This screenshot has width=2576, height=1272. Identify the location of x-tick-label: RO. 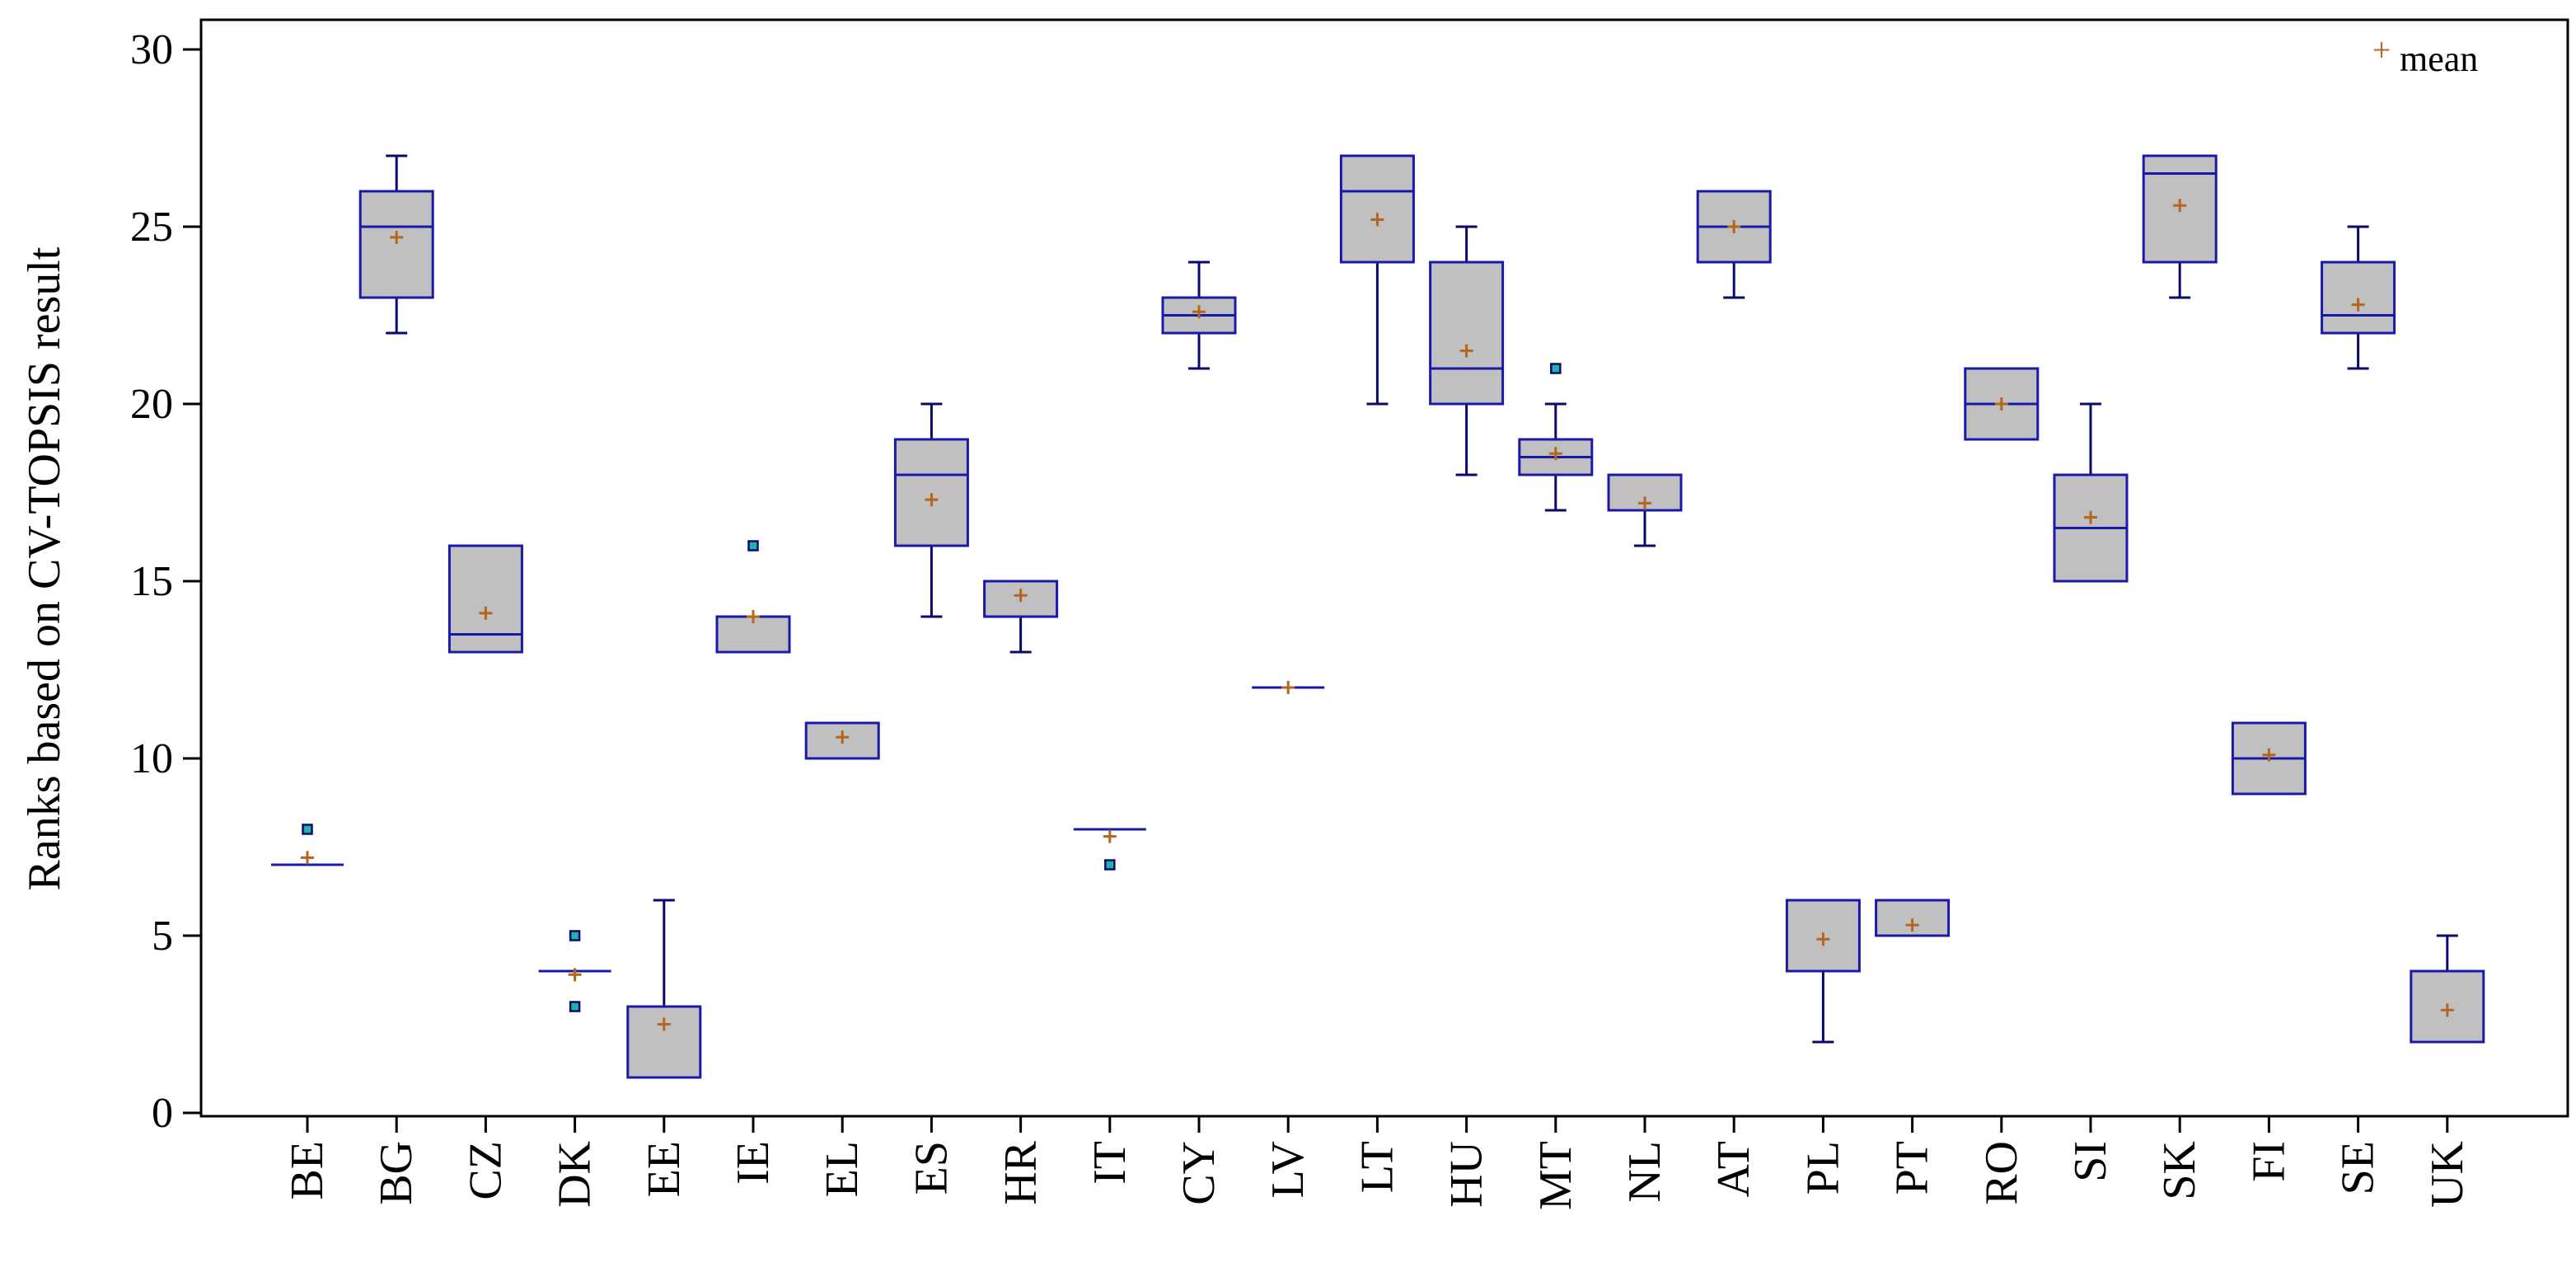
(2001, 1173).